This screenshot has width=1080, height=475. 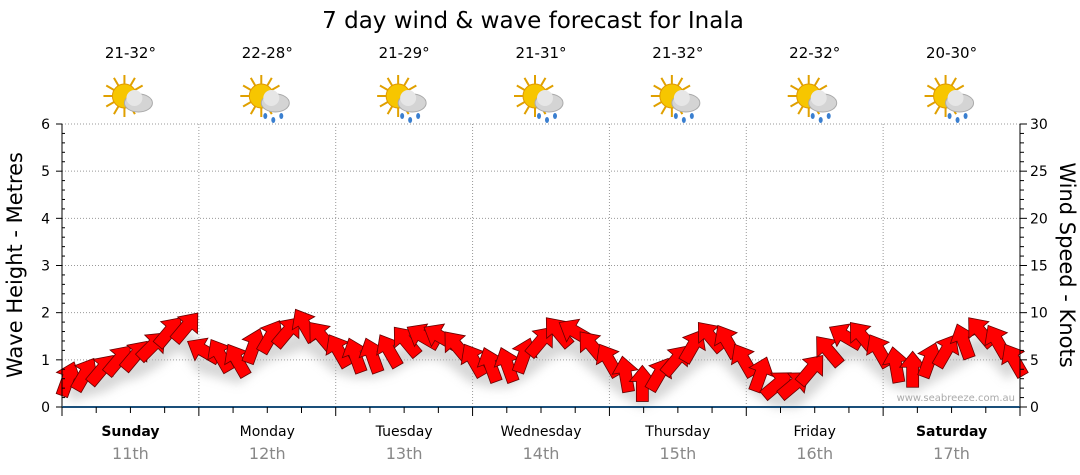 What do you see at coordinates (956, 398) in the screenshot?
I see `watermark: www.seabreeze.com.au` at bounding box center [956, 398].